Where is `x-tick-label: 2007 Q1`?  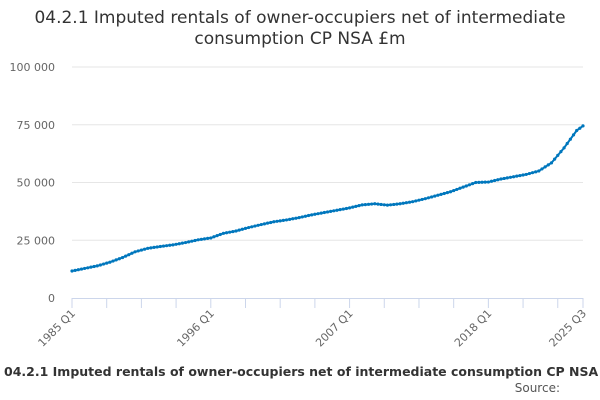
x-tick-label: 2007 Q1 is located at coordinates (334, 328).